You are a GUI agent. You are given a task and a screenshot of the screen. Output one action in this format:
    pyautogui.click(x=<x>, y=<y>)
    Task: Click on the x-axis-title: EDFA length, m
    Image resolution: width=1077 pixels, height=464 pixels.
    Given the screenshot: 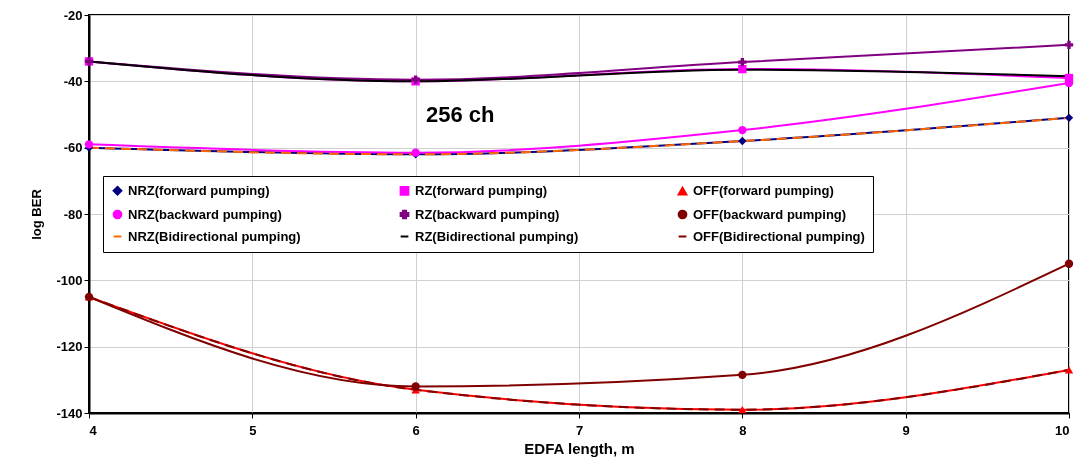 What is the action you would take?
    pyautogui.click(x=579, y=448)
    